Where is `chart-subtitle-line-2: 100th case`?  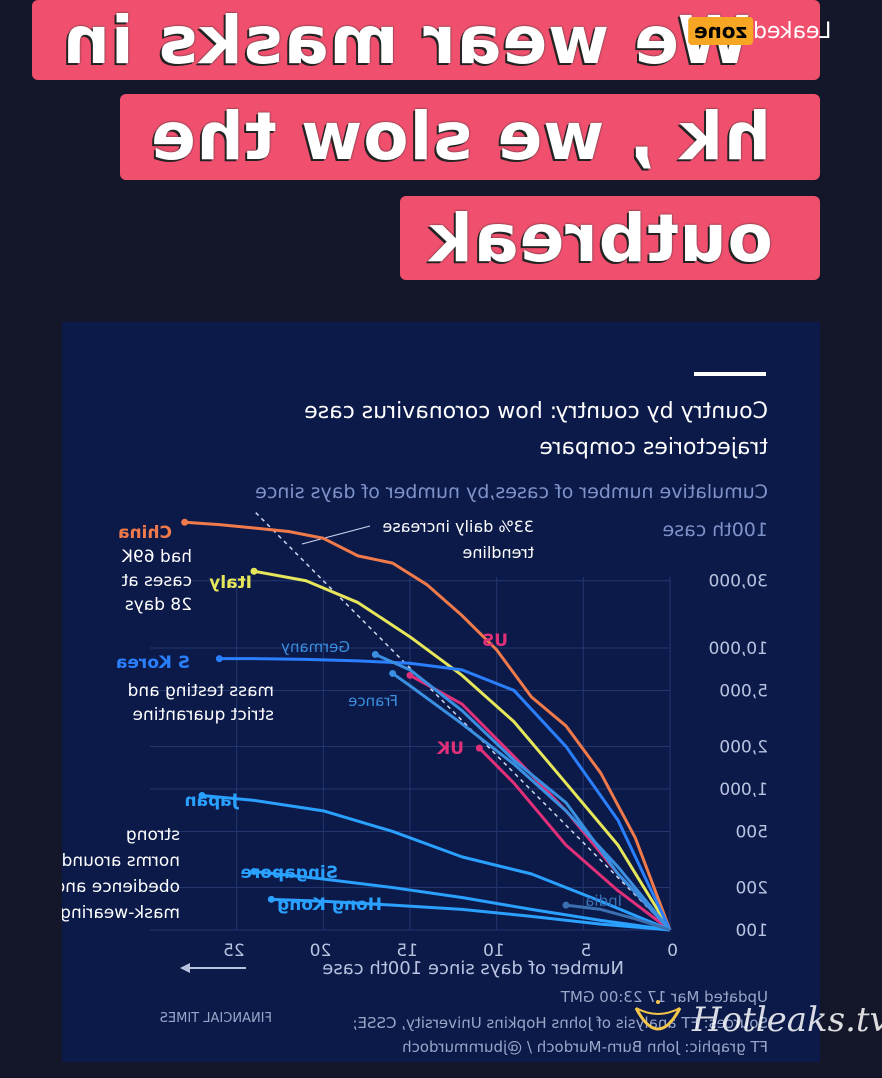 chart-subtitle-line-2: 100th case is located at coordinates (715, 530).